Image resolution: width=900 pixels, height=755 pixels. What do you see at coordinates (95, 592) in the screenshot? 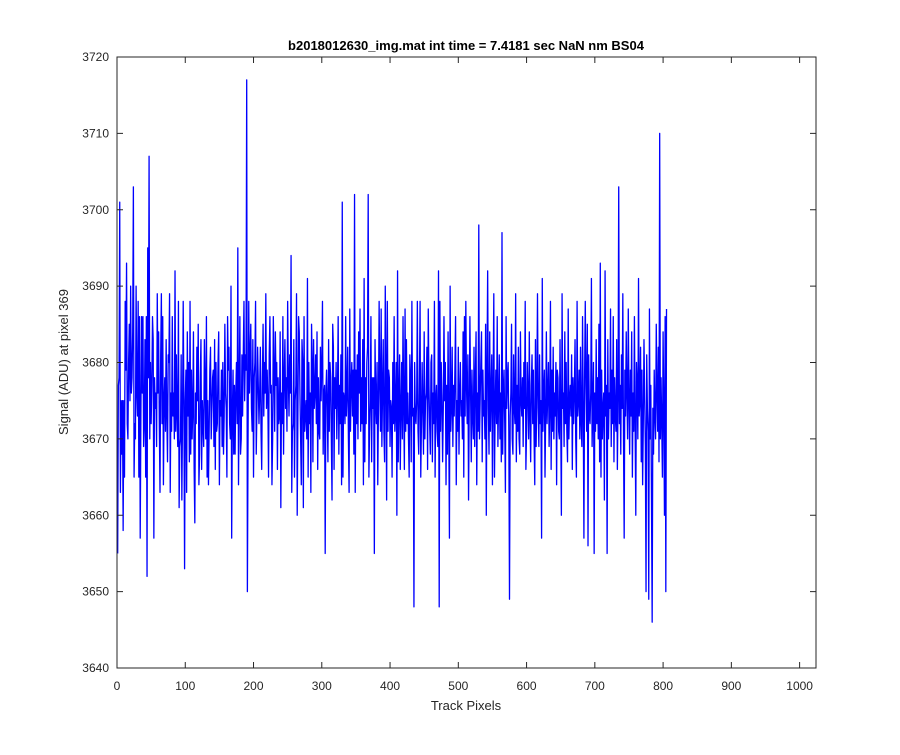
I see `y-tick-label: 3650` at bounding box center [95, 592].